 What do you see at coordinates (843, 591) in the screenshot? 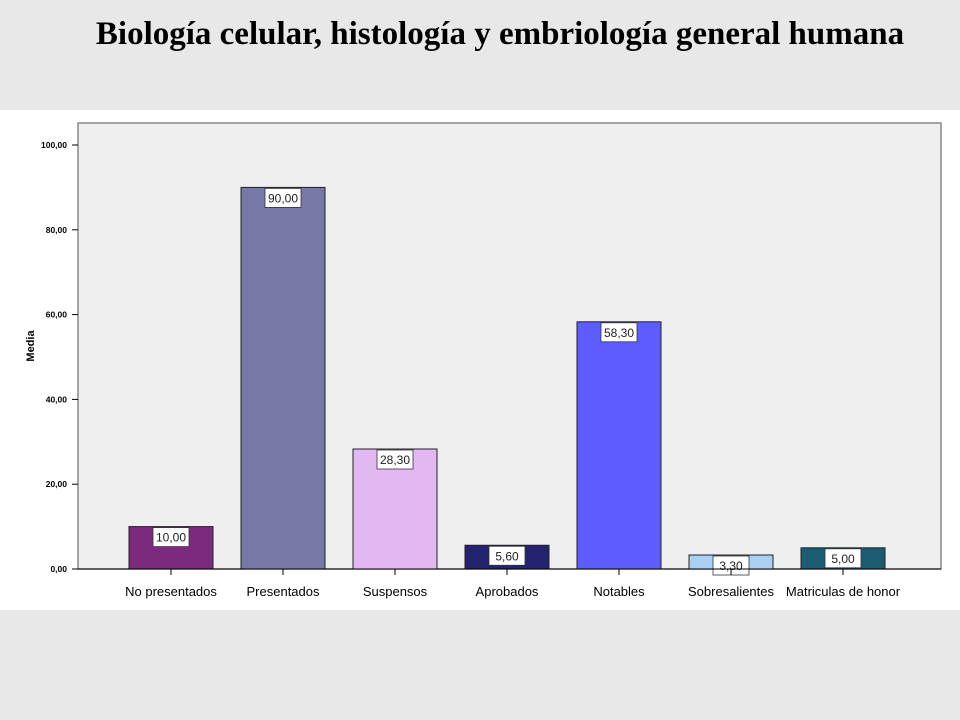
I see `x-tick-label: Matriculas de honor` at bounding box center [843, 591].